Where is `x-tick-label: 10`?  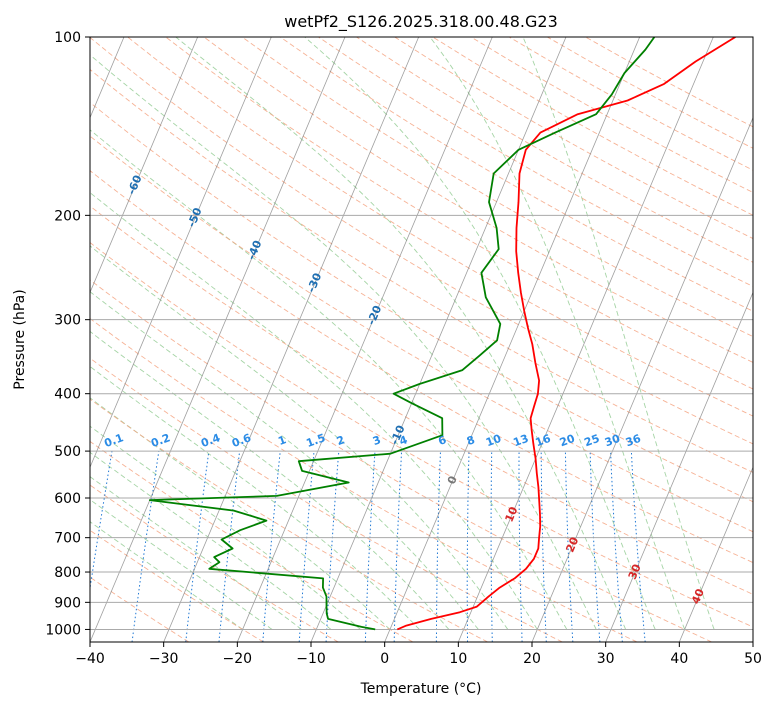
x-tick-label: 10 is located at coordinates (458, 659).